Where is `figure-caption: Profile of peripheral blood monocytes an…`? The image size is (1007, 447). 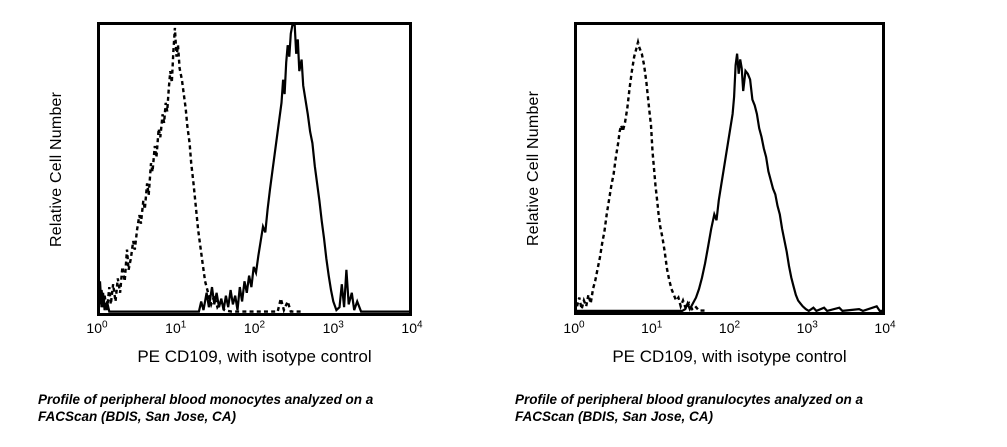
figure-caption: Profile of peripheral blood monocytes an… is located at coordinates (243, 408).